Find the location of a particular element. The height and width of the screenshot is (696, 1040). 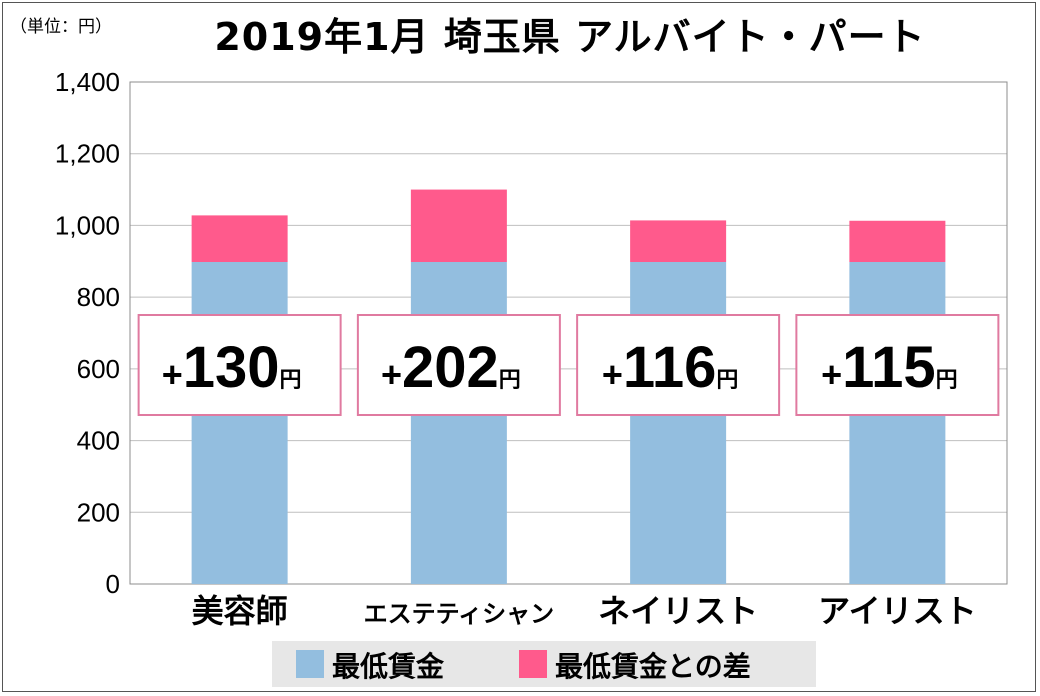

y-tick-label: 600 is located at coordinates (98, 369).